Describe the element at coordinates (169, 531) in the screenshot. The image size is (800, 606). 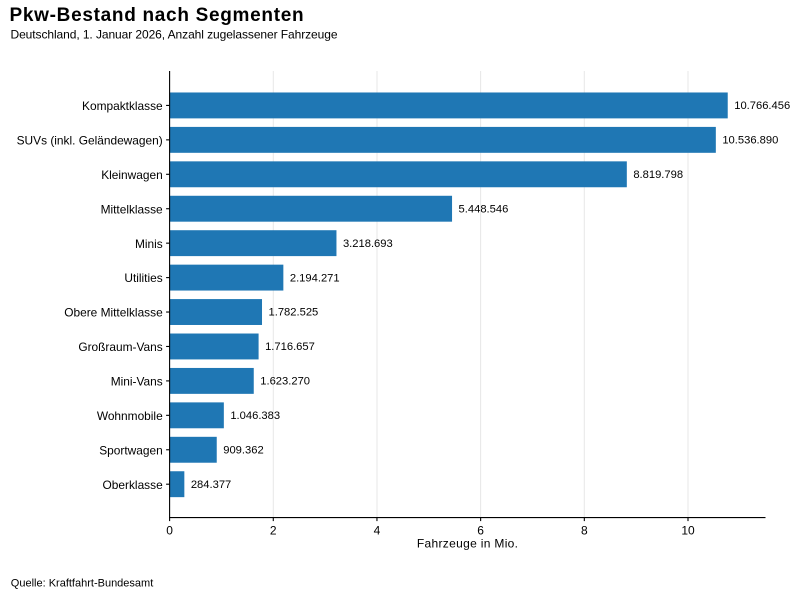
I see `svg-text: 0` at that location.